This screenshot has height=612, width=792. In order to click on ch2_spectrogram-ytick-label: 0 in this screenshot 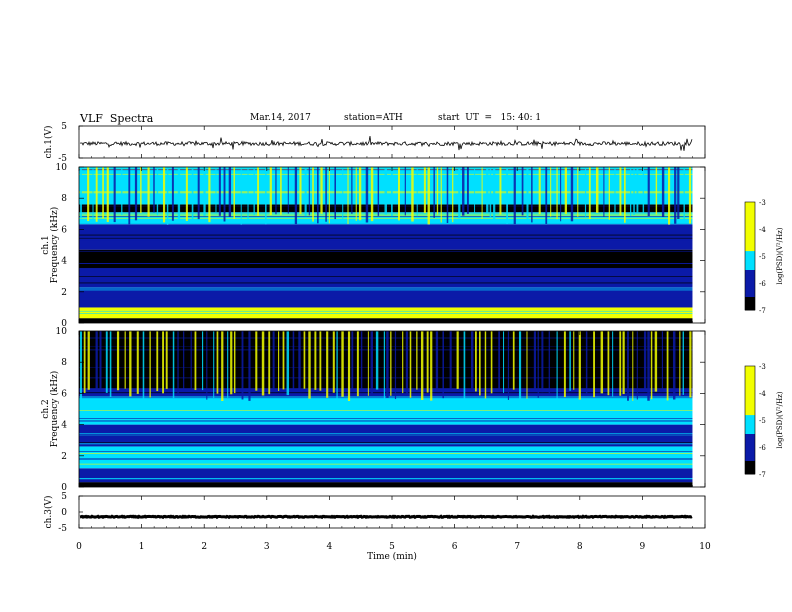, I will do `click(64, 488)`.